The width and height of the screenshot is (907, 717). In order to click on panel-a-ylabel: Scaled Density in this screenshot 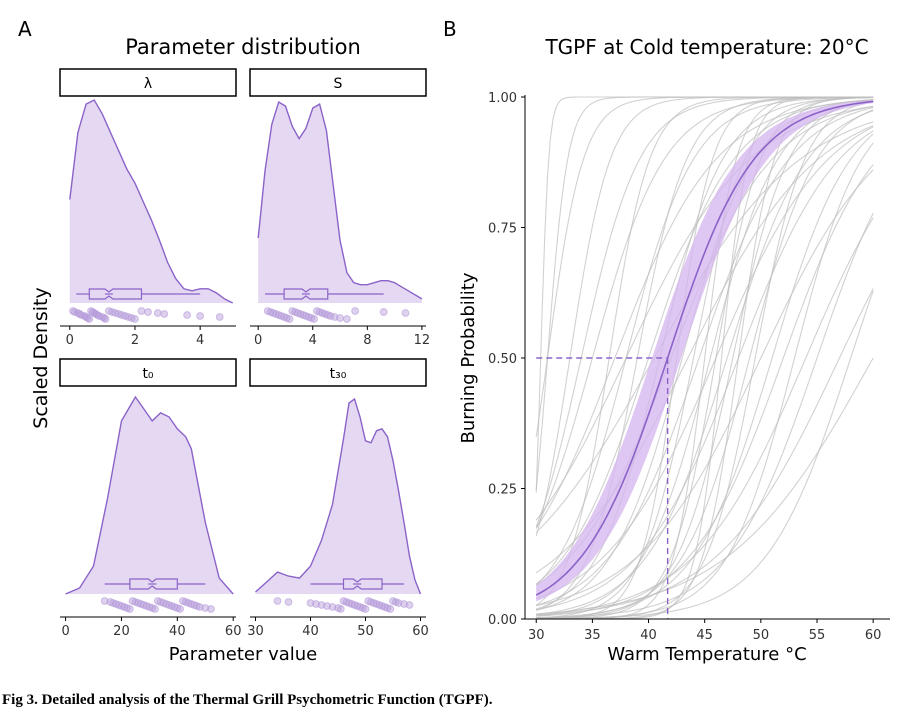, I will do `click(41, 357)`.